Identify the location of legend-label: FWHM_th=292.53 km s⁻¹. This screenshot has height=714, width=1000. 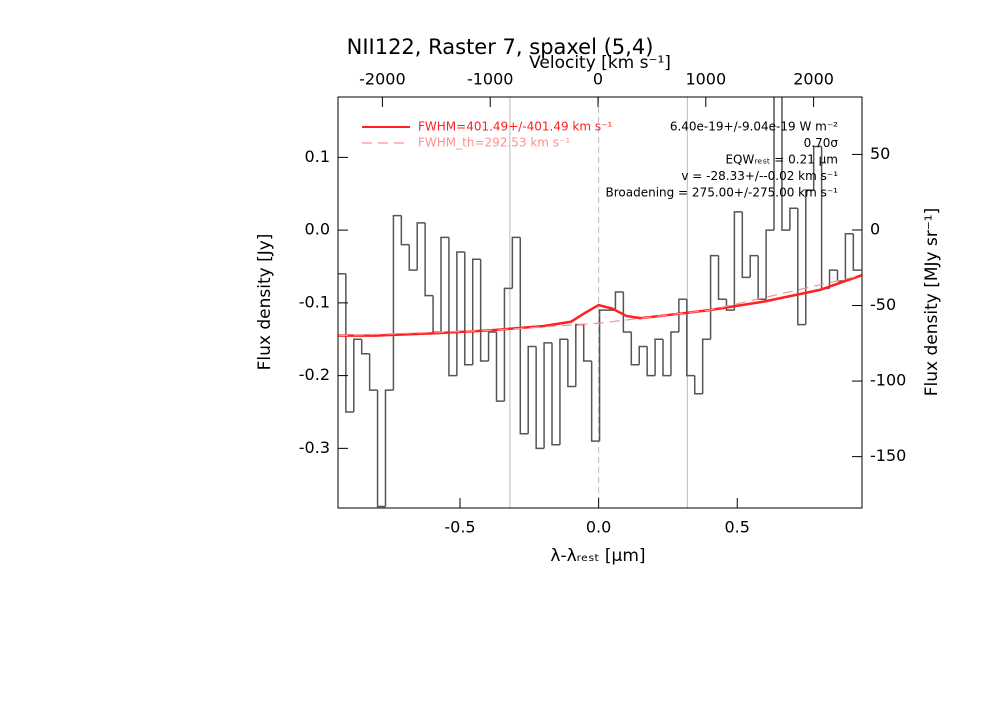
(494, 143).